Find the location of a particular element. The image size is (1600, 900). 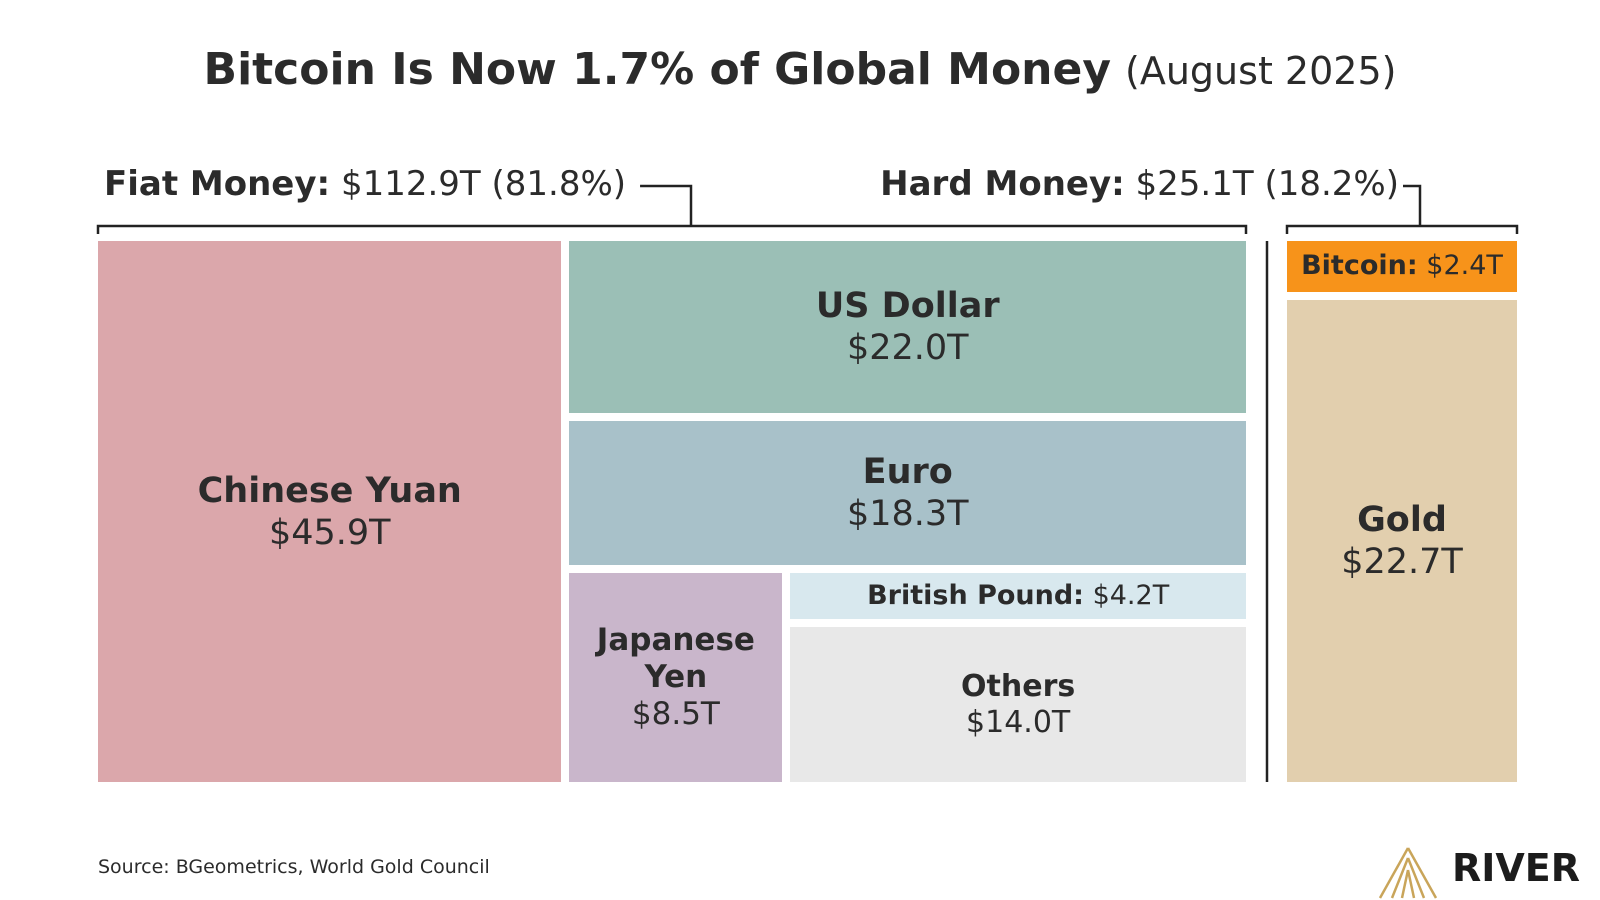

cell-name: US Dollar is located at coordinates (907, 306).